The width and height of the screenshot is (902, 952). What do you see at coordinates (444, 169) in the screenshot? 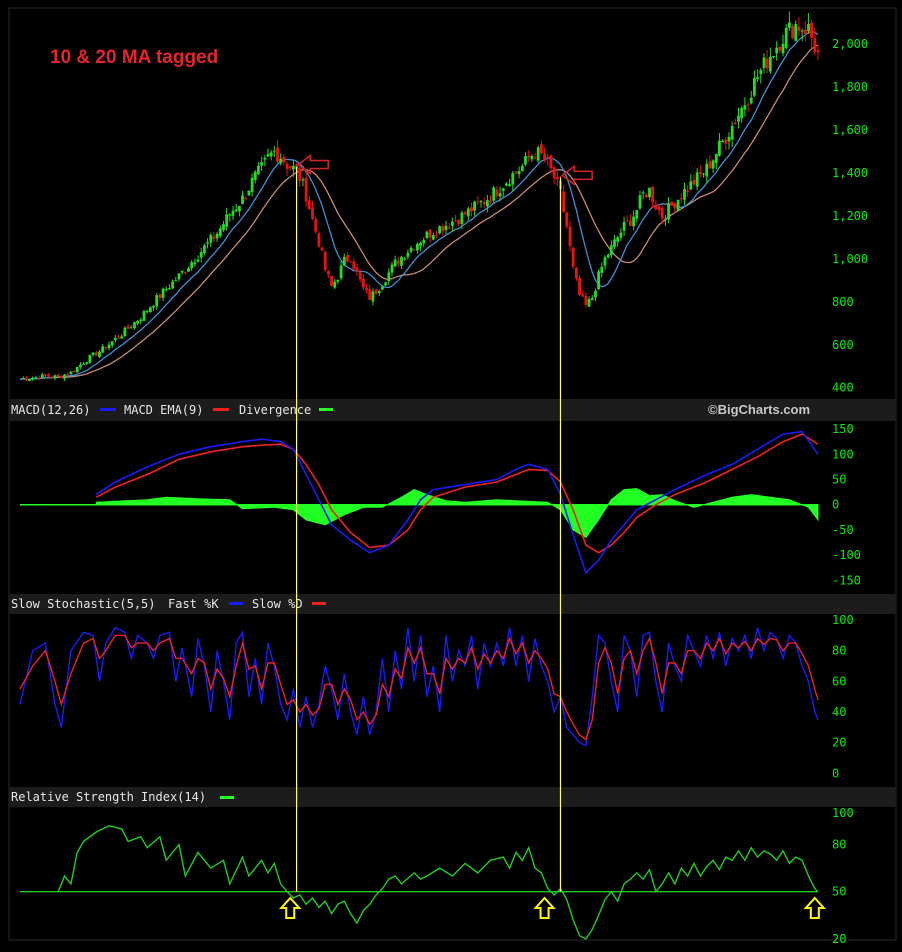
I see `ma-arrows-group` at bounding box center [444, 169].